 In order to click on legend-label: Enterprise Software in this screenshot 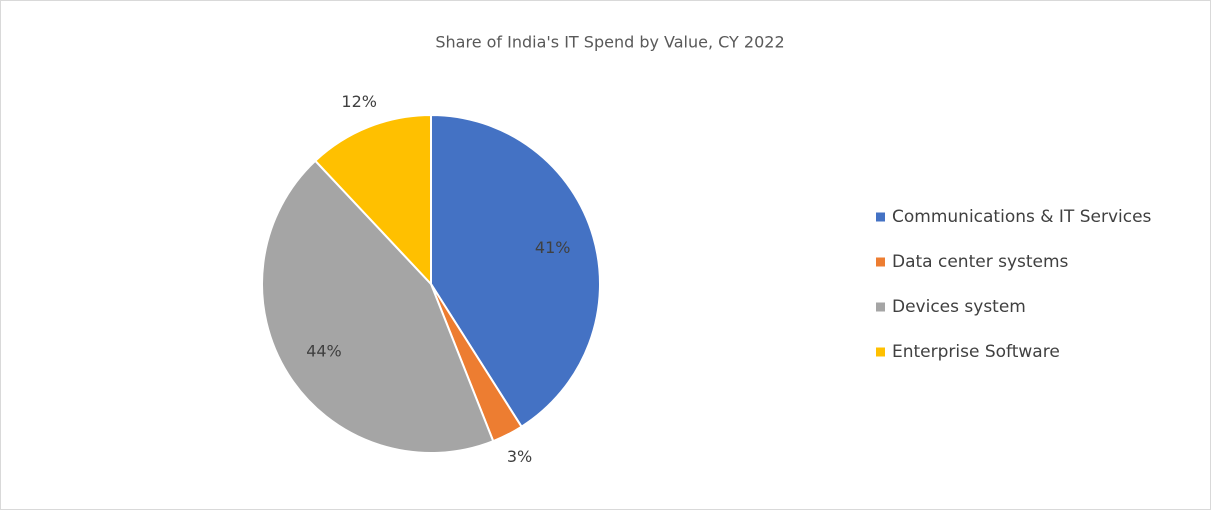, I will do `click(976, 352)`.